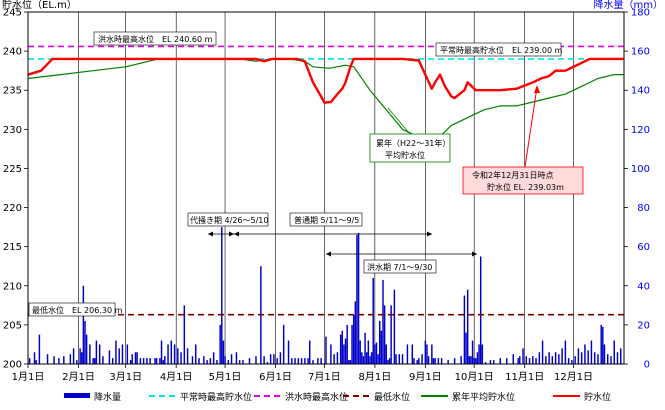 The image size is (665, 410). I want to click on x-tick-label: 9月1日, so click(425, 377).